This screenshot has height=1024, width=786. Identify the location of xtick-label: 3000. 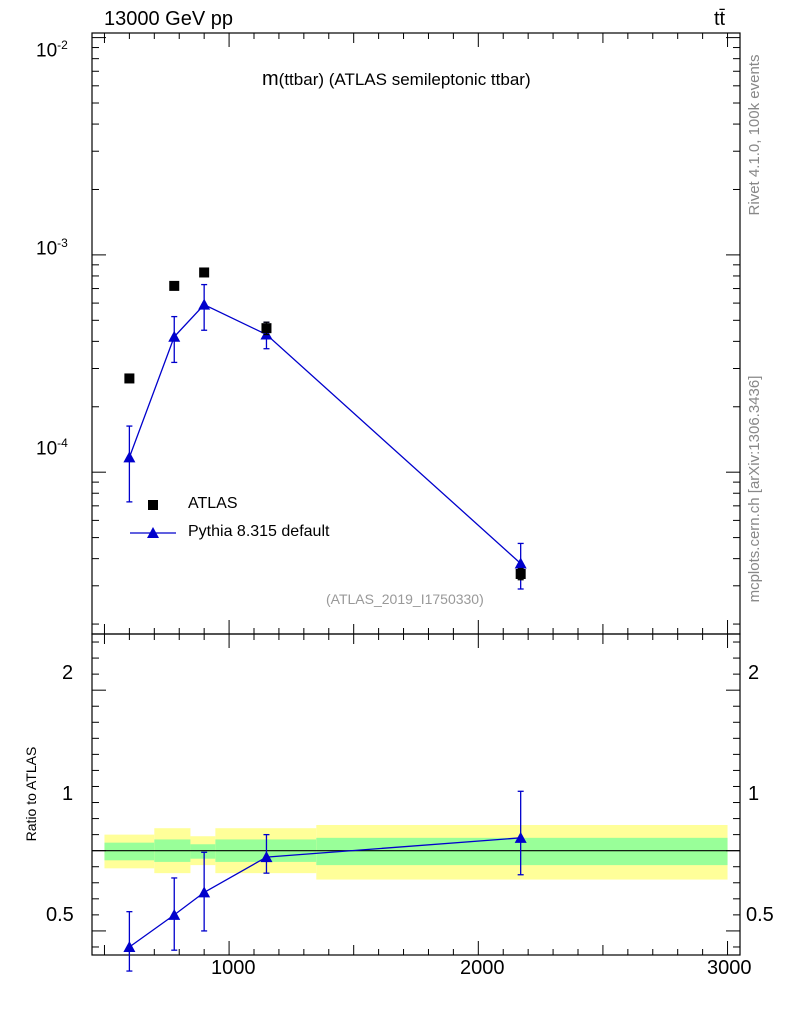
(729, 968).